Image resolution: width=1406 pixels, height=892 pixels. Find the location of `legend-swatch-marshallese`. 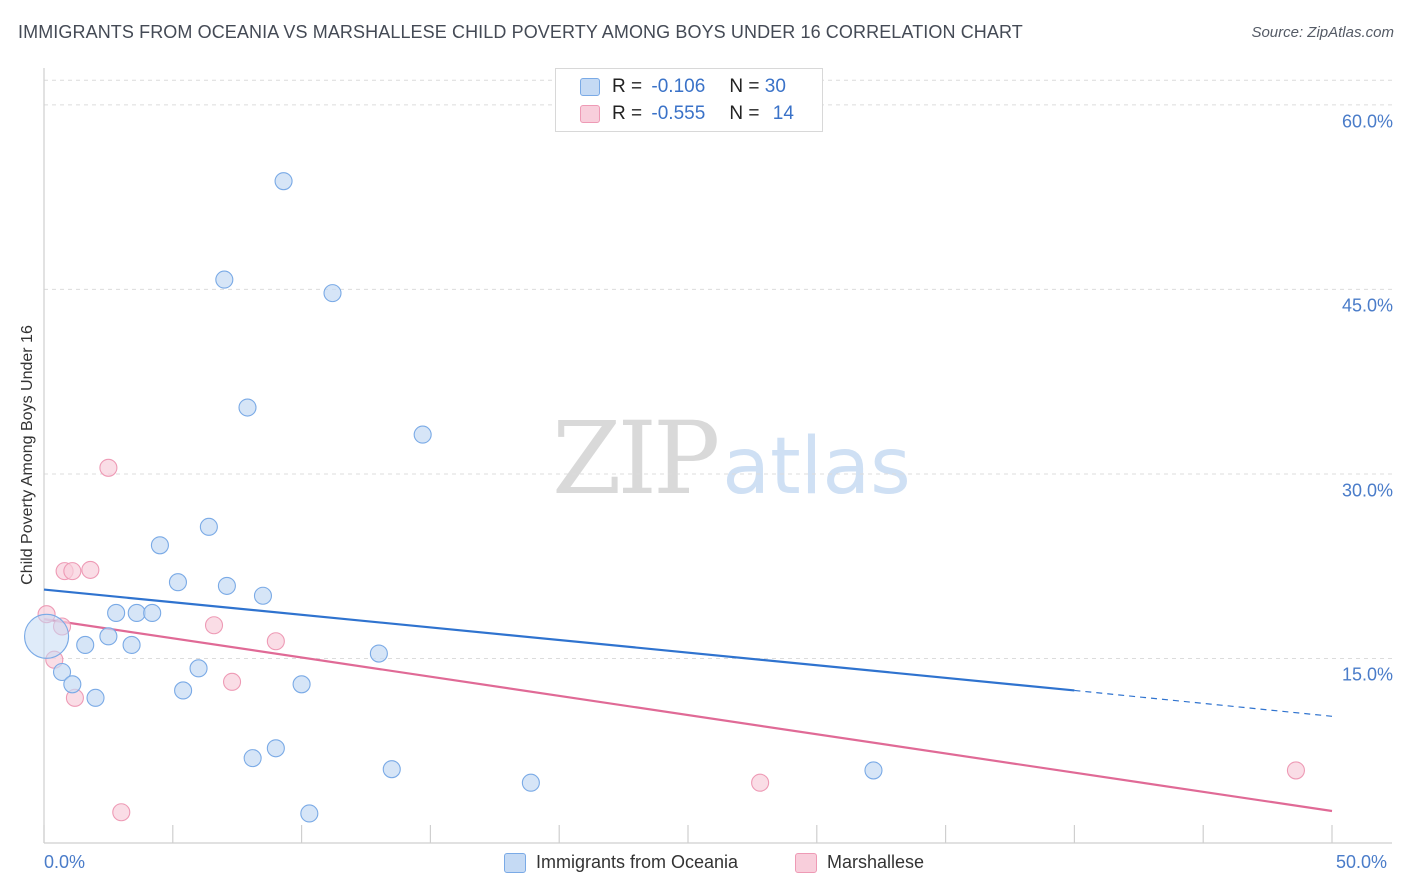

legend-swatch-marshallese is located at coordinates (590, 114).